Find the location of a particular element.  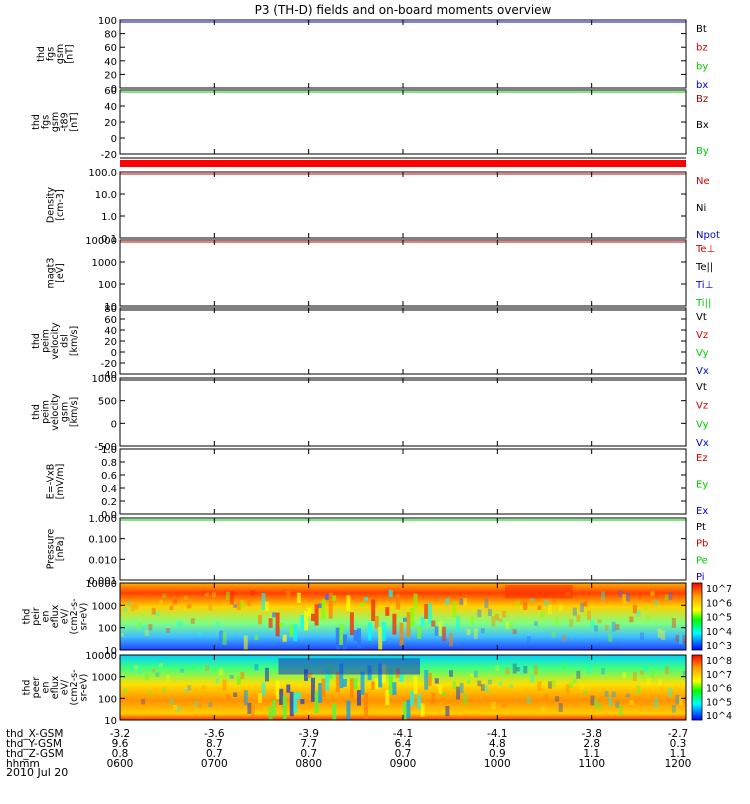

legend-label: Bt is located at coordinates (701, 29).